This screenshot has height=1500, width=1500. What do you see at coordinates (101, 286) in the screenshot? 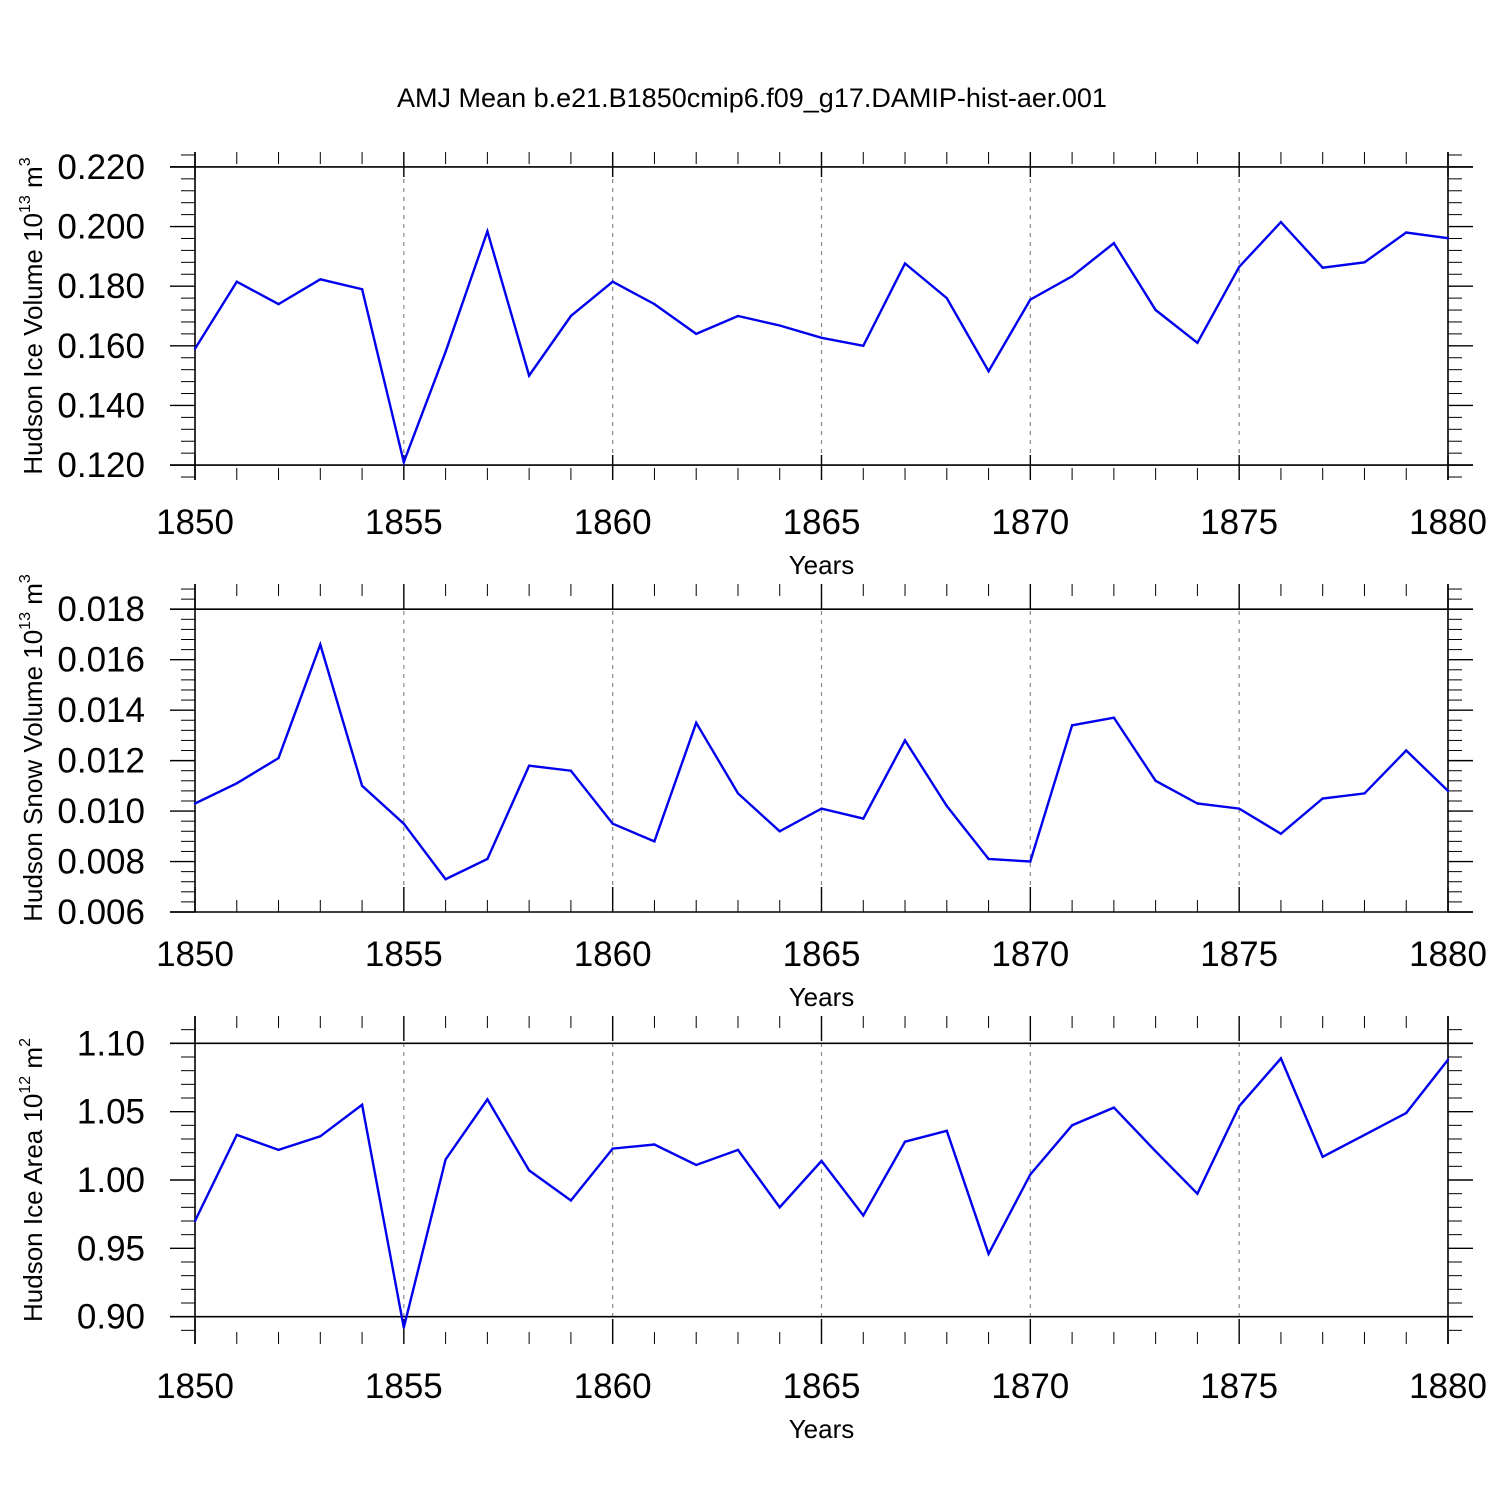
I see `y-tick-label: 0.180` at bounding box center [101, 286].